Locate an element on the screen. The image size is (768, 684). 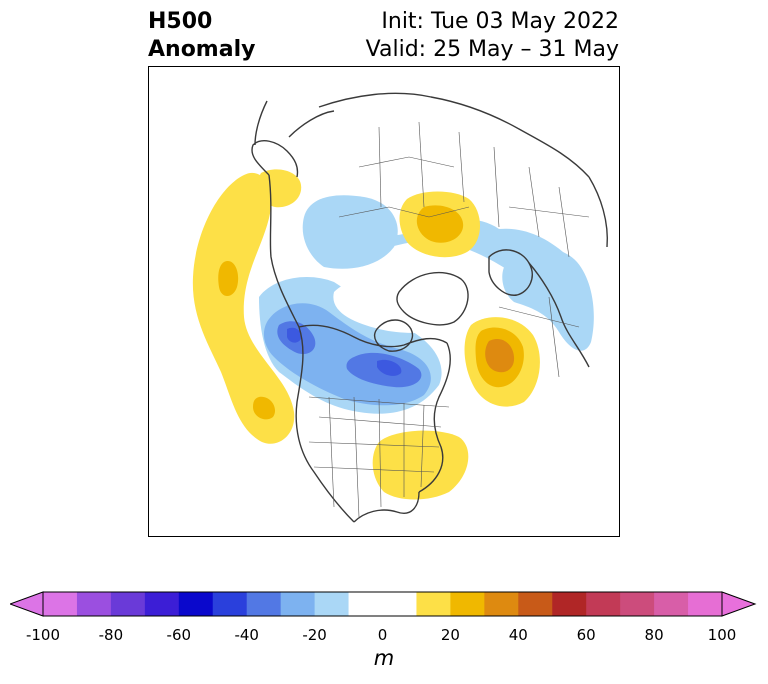
positive-anomaly-pacific-core is located at coordinates (247, 340).